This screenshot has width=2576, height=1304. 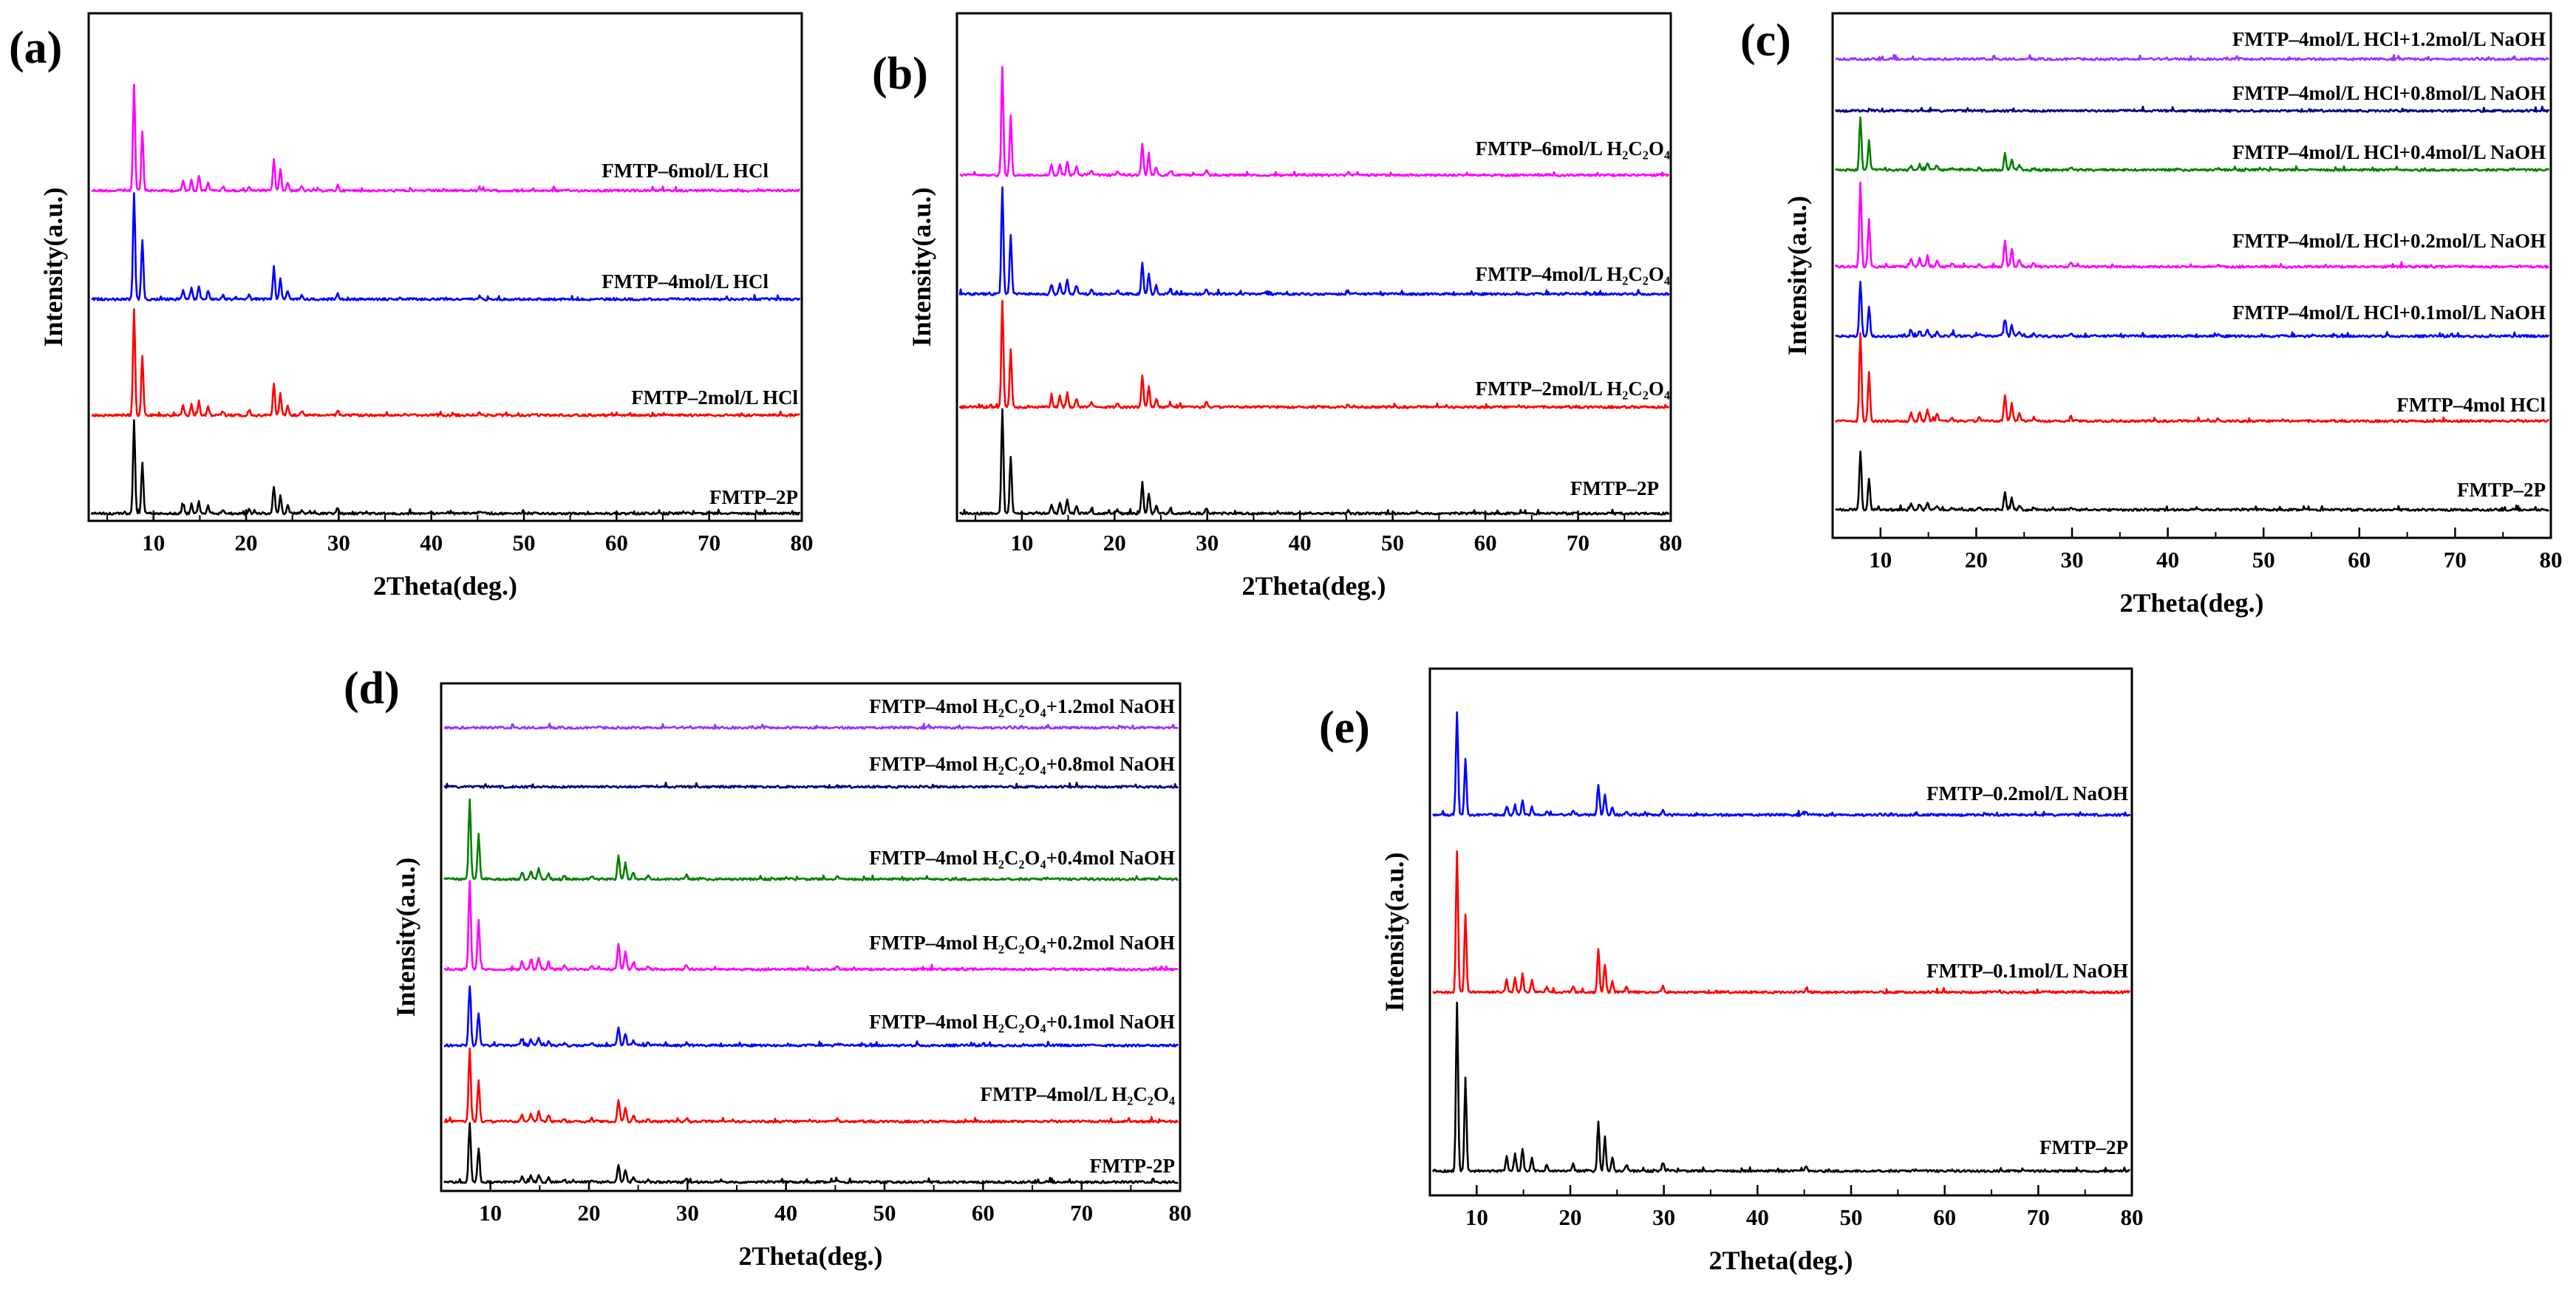 What do you see at coordinates (1572, 389) in the screenshot?
I see `series-label: FMTP–2mol/L H₂C₂O₄` at bounding box center [1572, 389].